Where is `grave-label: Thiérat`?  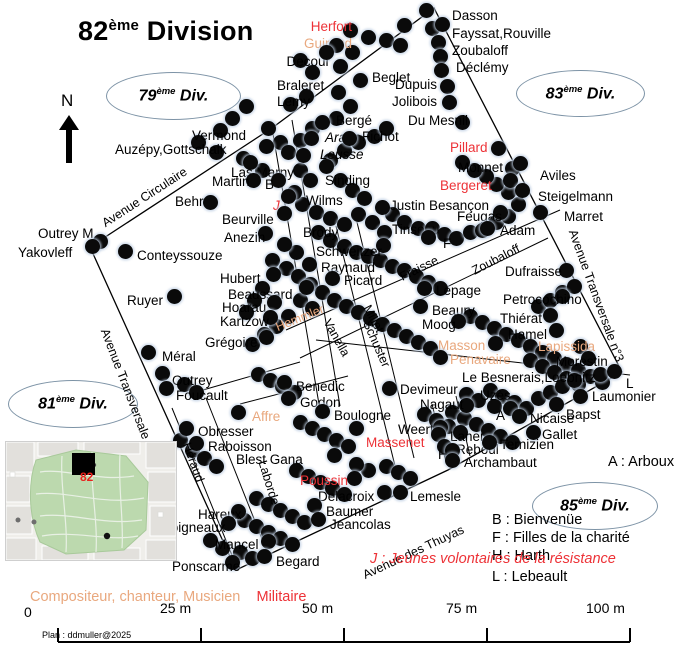
grave-label: Thiérat is located at coordinates (521, 318).